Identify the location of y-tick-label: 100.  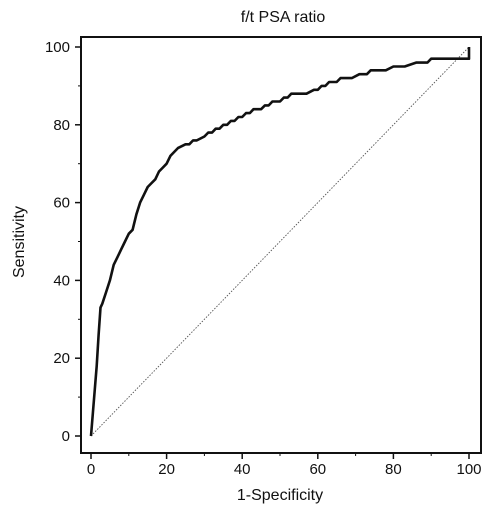
(57, 47).